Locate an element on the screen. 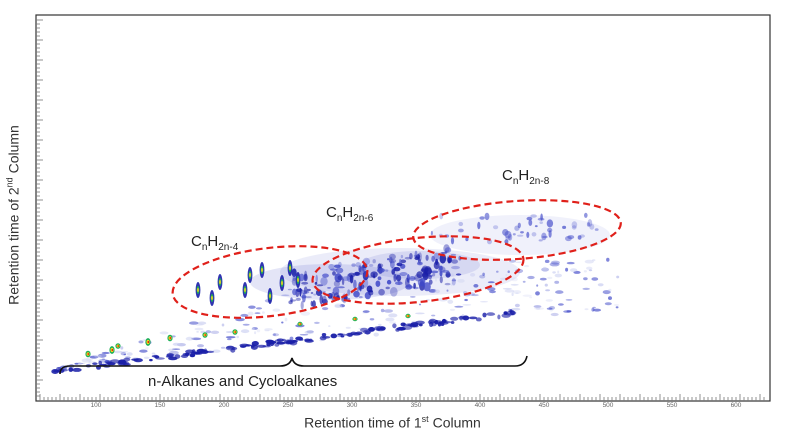 The width and height of the screenshot is (785, 438). x-tick-label: 400 is located at coordinates (480, 405).